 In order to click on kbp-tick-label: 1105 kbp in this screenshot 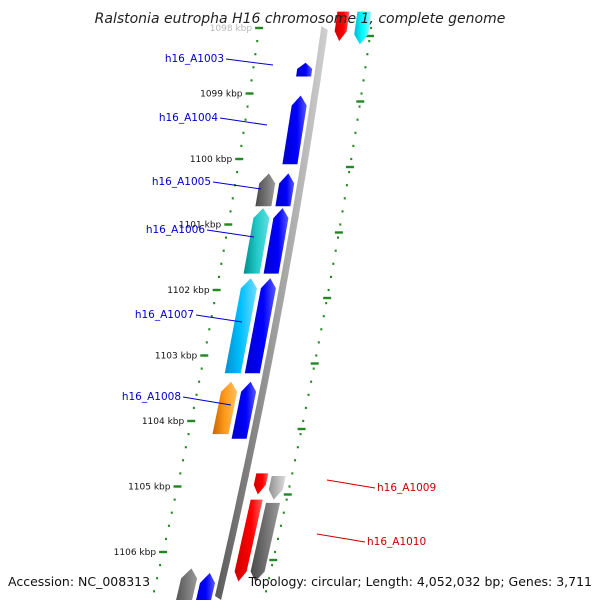, I will do `click(149, 488)`.